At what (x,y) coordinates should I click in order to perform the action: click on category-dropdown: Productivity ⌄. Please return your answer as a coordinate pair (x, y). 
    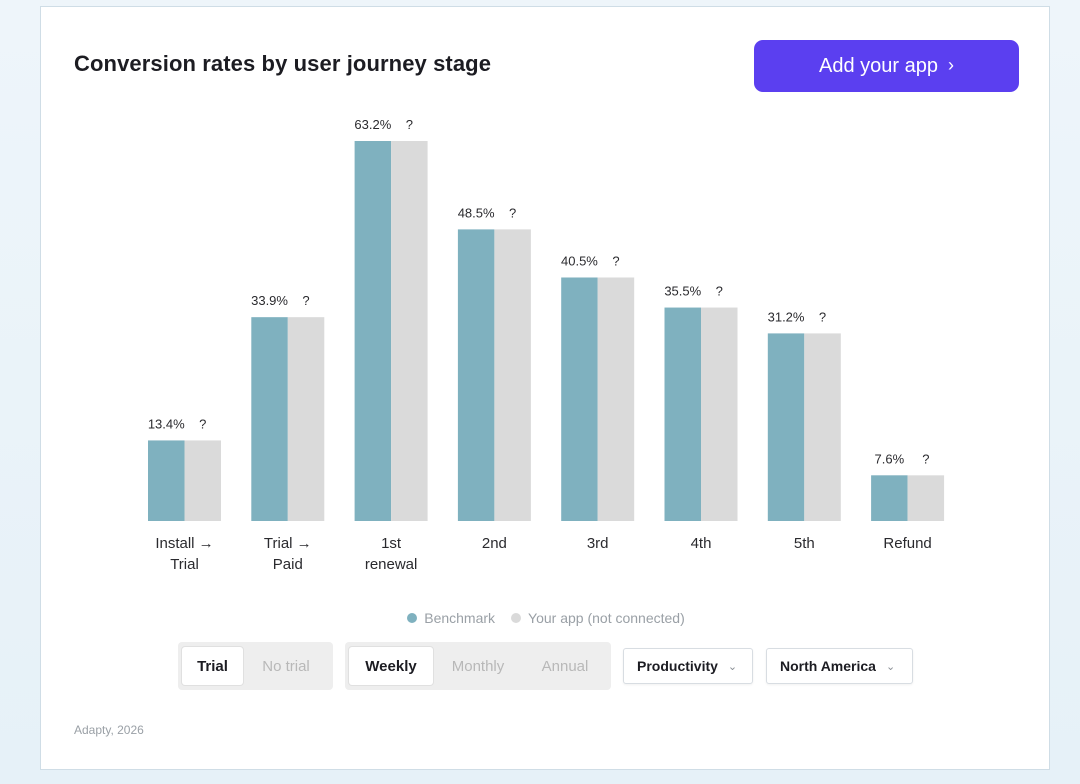
    Looking at the image, I should click on (688, 666).